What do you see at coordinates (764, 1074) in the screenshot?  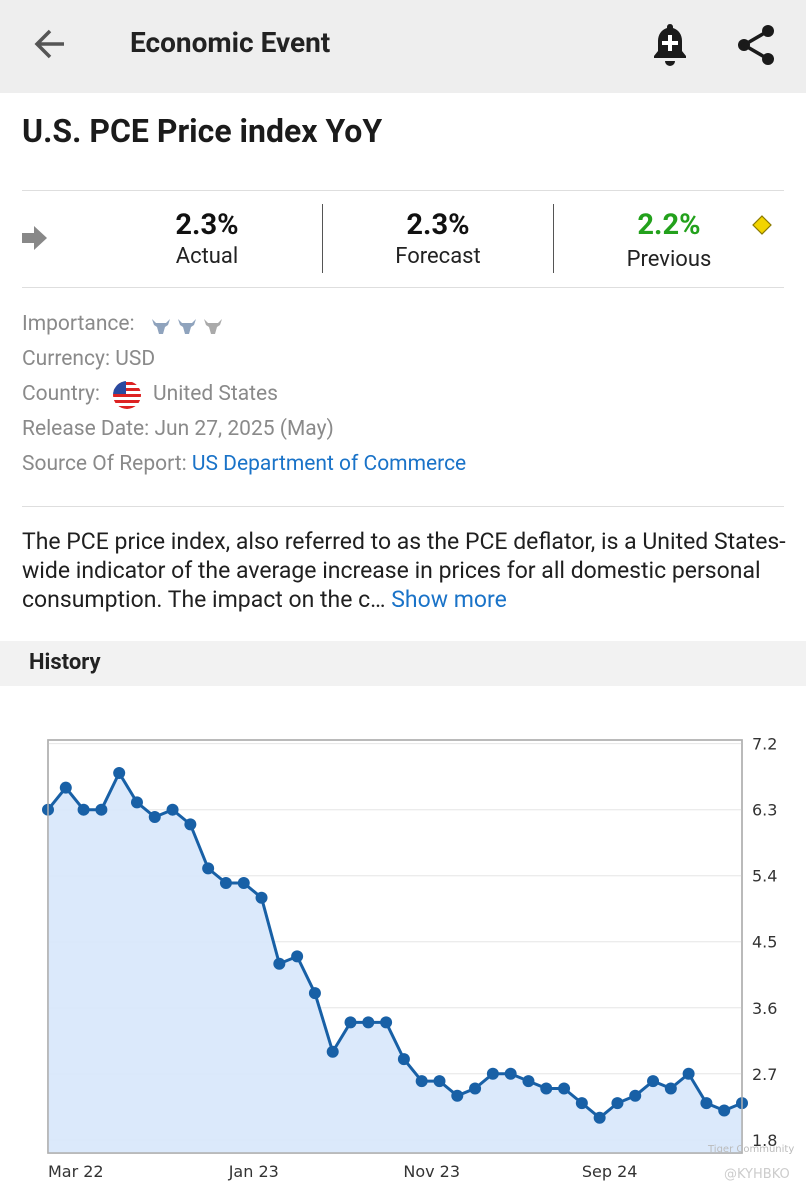 I see `y-tick-label: 2.7` at bounding box center [764, 1074].